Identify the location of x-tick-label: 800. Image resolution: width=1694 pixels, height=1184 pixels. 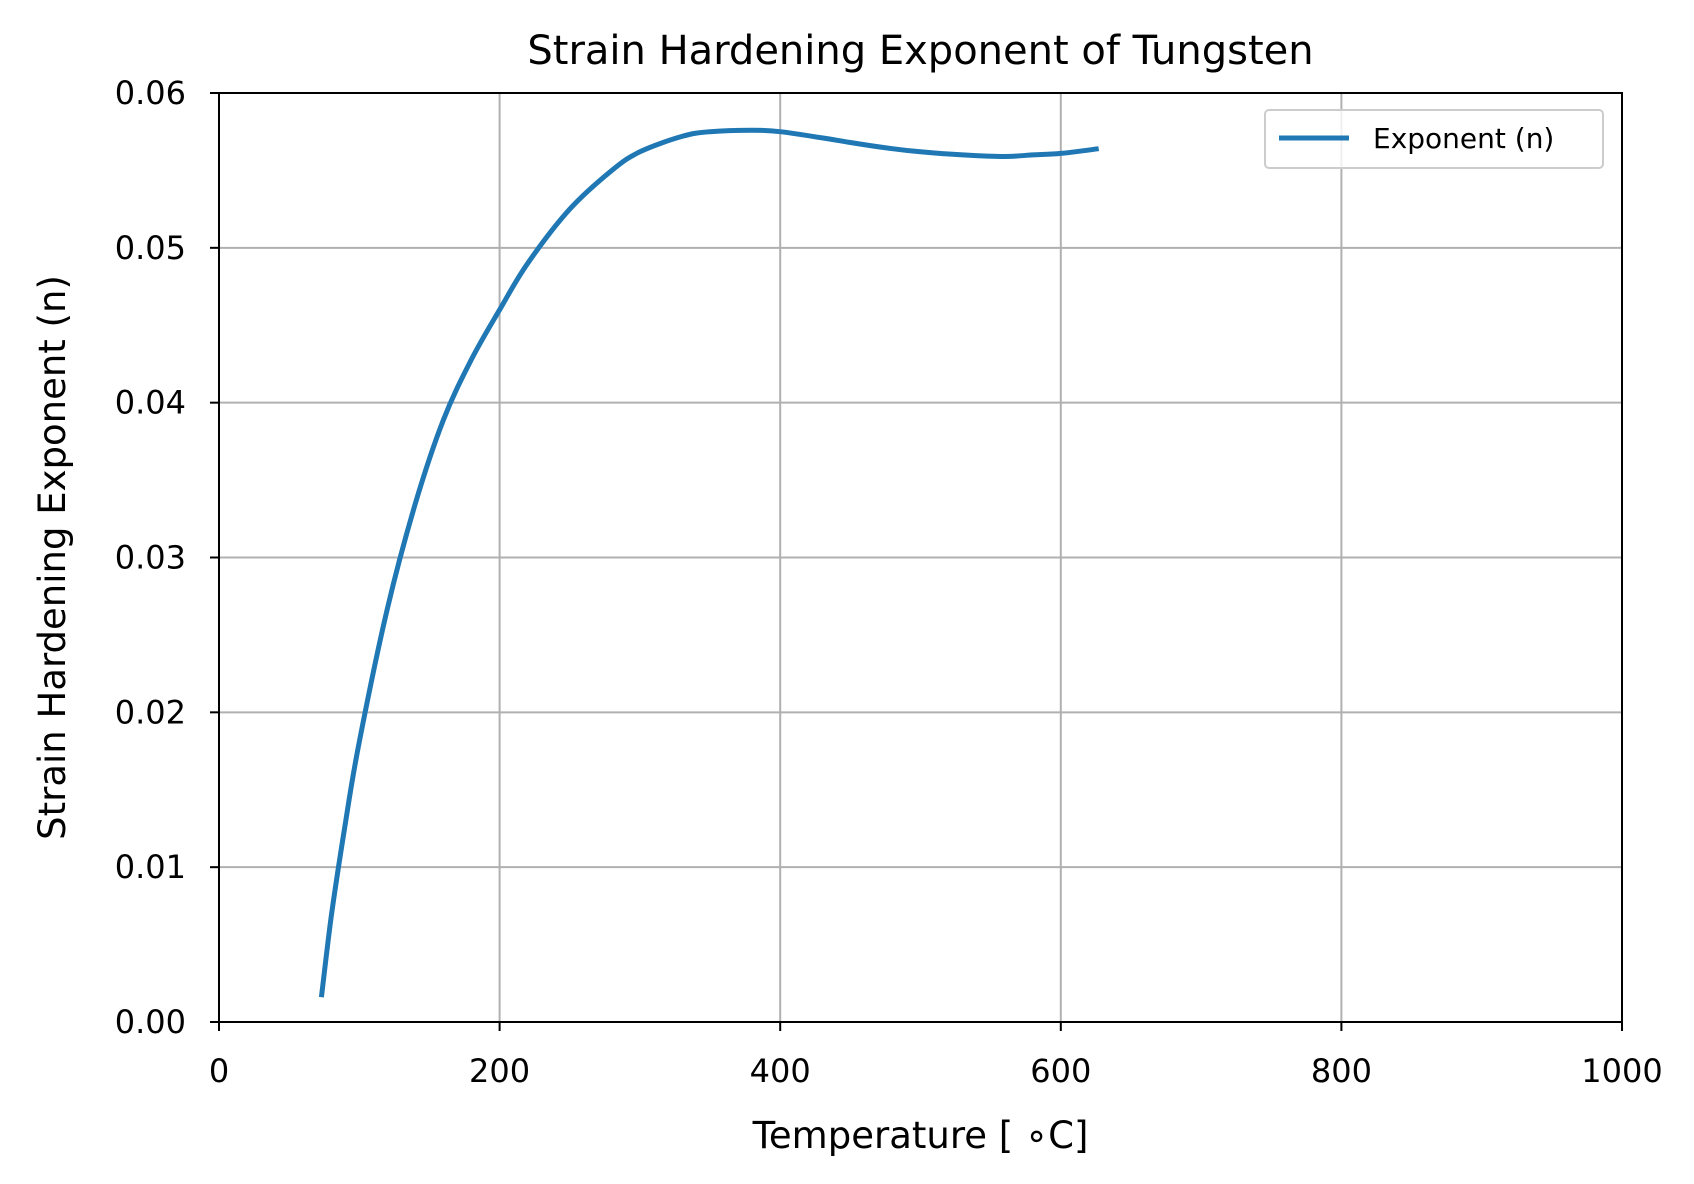
(1341, 1071).